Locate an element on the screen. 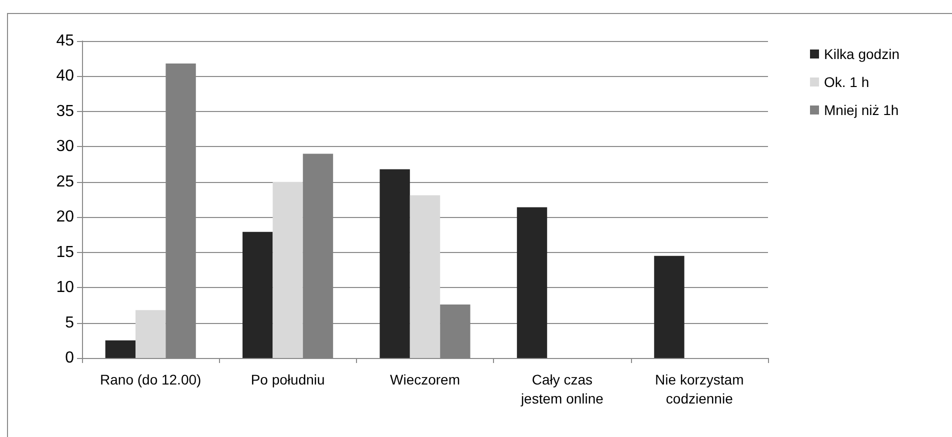 This screenshot has width=952, height=437. y-tick-label: 20 is located at coordinates (65, 217).